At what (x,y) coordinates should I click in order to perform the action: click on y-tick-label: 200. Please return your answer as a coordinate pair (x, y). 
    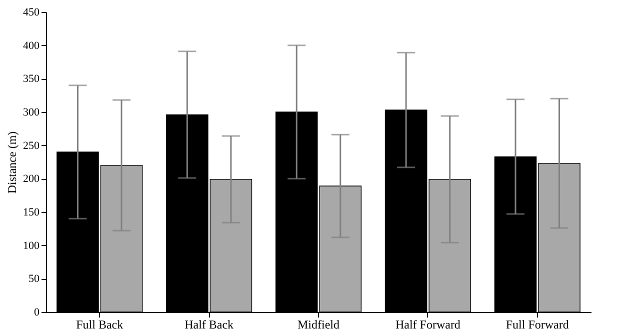
    Looking at the image, I should click on (31, 179).